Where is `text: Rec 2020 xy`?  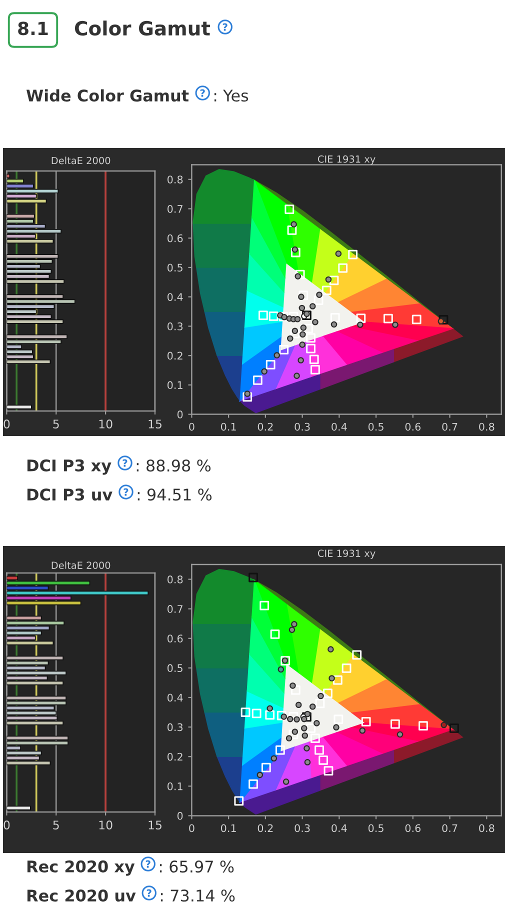 text: Rec 2020 xy is located at coordinates (81, 868).